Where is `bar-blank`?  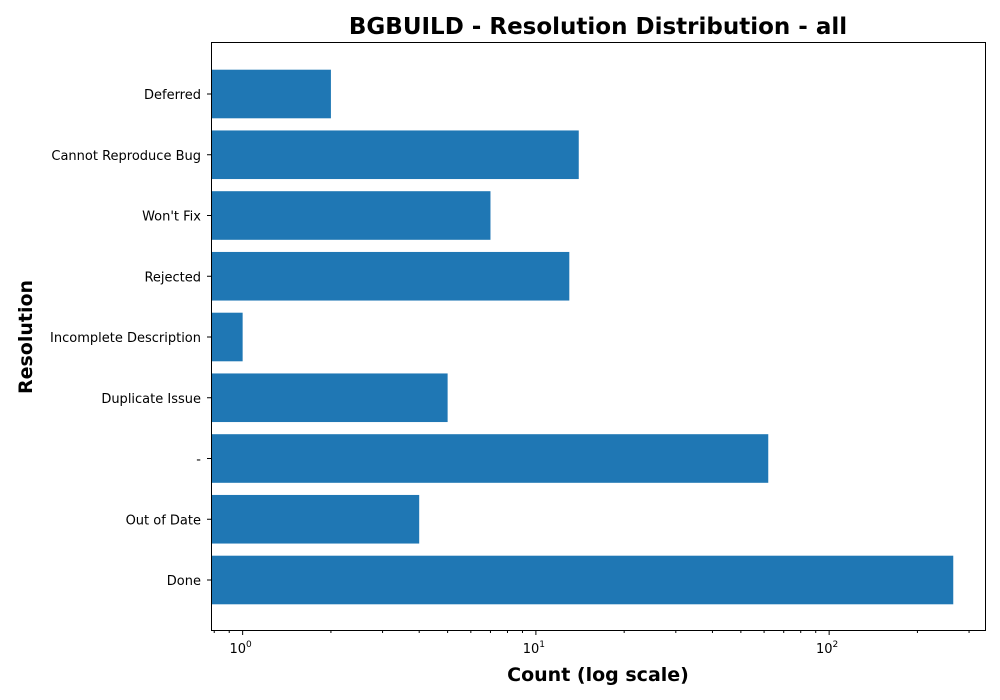
bar-blank is located at coordinates (490, 458).